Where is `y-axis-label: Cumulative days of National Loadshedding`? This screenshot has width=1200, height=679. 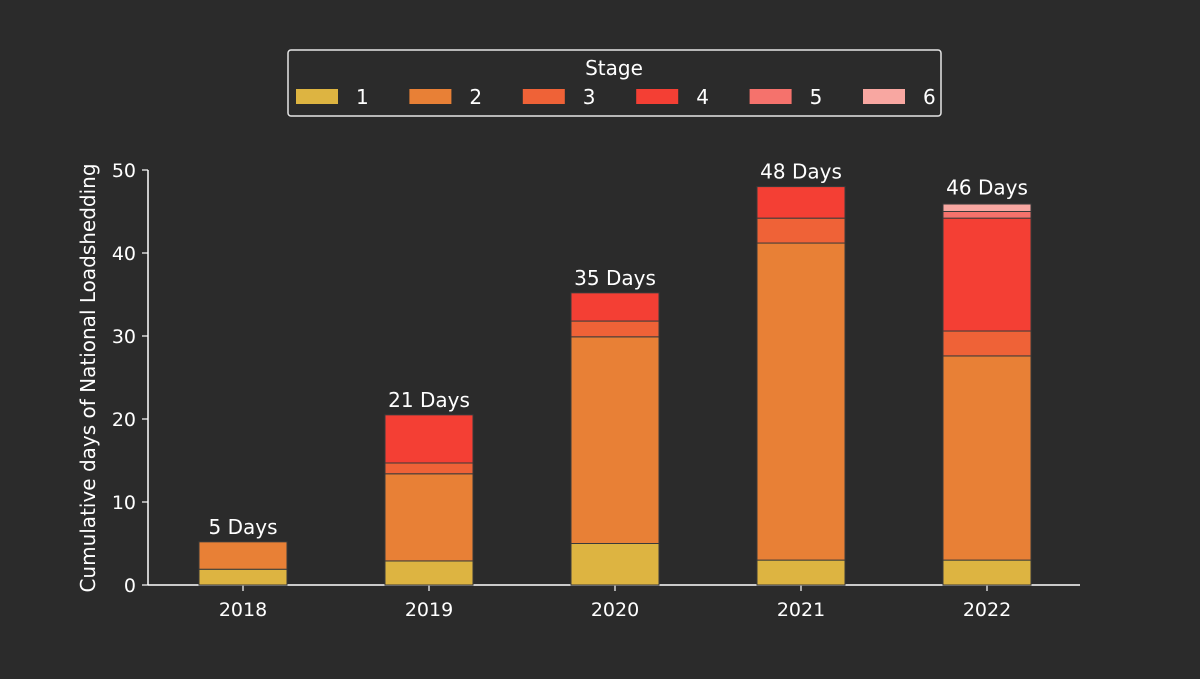
y-axis-label: Cumulative days of National Loadshedding is located at coordinates (88, 377).